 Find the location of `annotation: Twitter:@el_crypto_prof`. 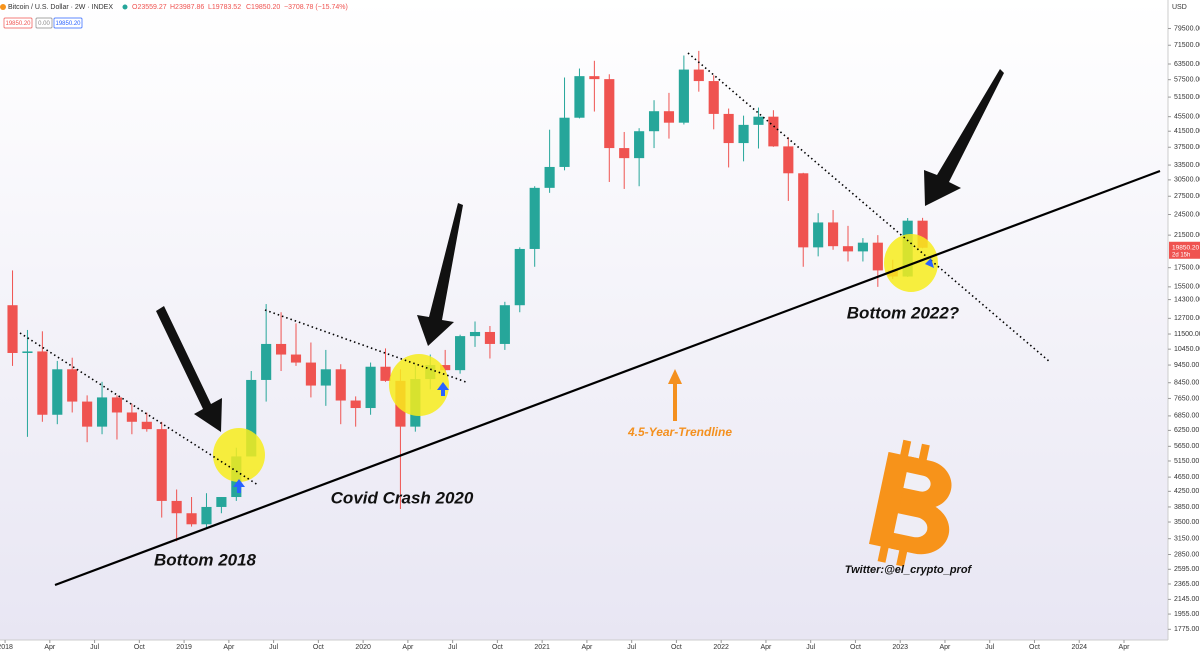

annotation: Twitter:@el_crypto_prof is located at coordinates (909, 570).